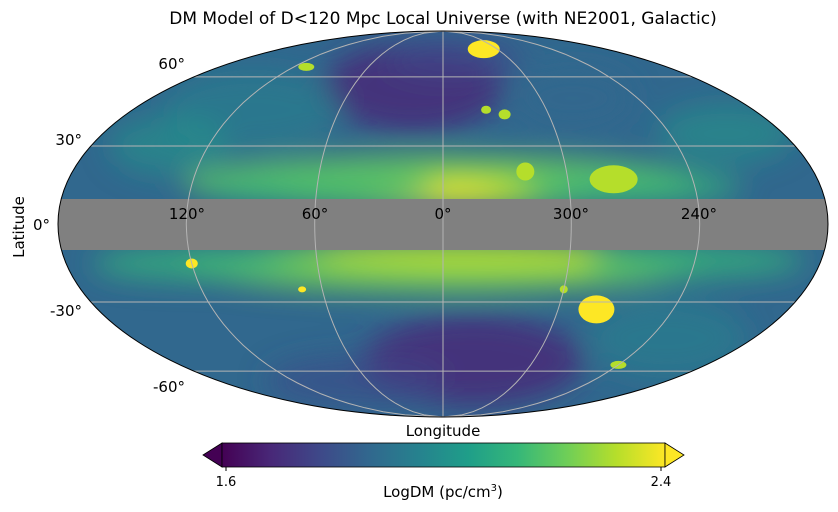  Describe the element at coordinates (443, 455) in the screenshot. I see `colorbar-gradient` at that location.